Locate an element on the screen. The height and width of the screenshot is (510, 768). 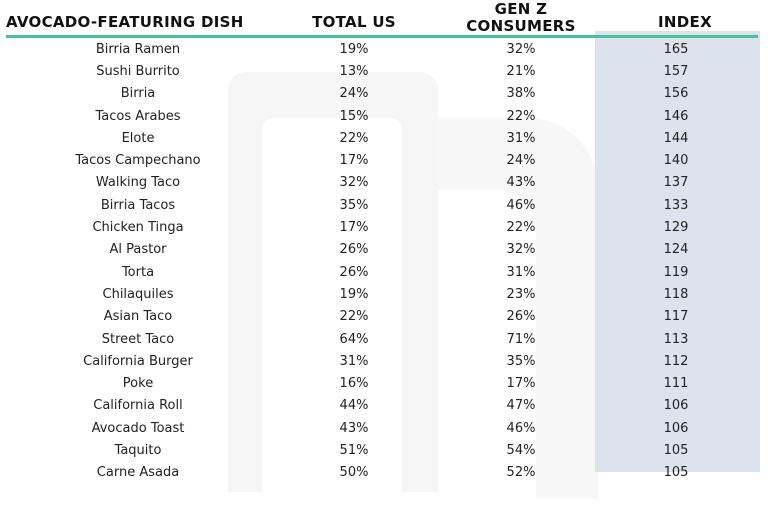
cell-index: 111 is located at coordinates (676, 384).